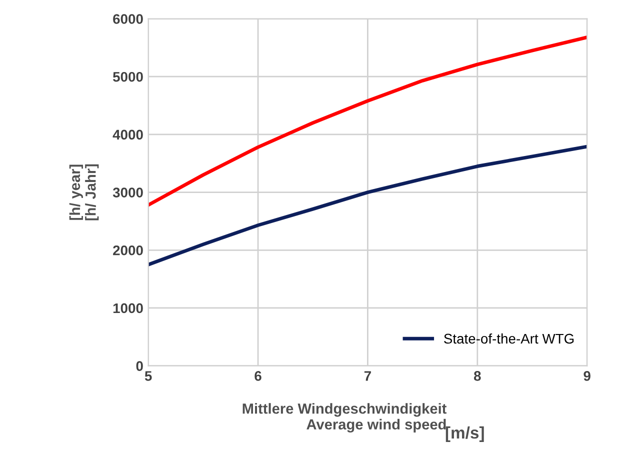  I want to click on y-tick-label: 0, so click(139, 366).